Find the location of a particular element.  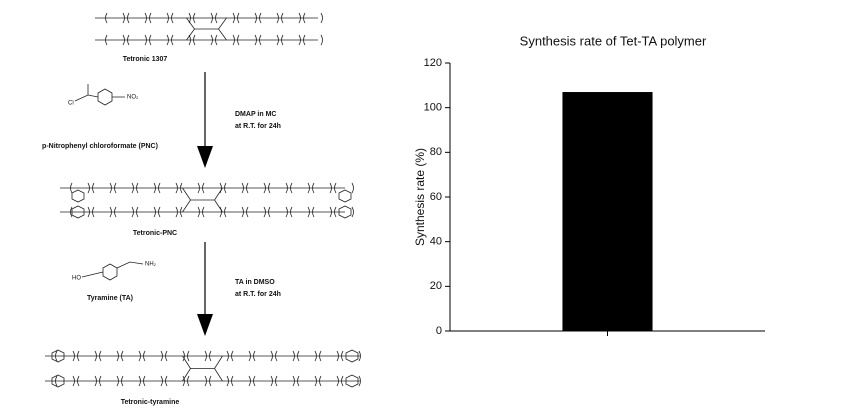

condition: TA in DMSO is located at coordinates (255, 282).